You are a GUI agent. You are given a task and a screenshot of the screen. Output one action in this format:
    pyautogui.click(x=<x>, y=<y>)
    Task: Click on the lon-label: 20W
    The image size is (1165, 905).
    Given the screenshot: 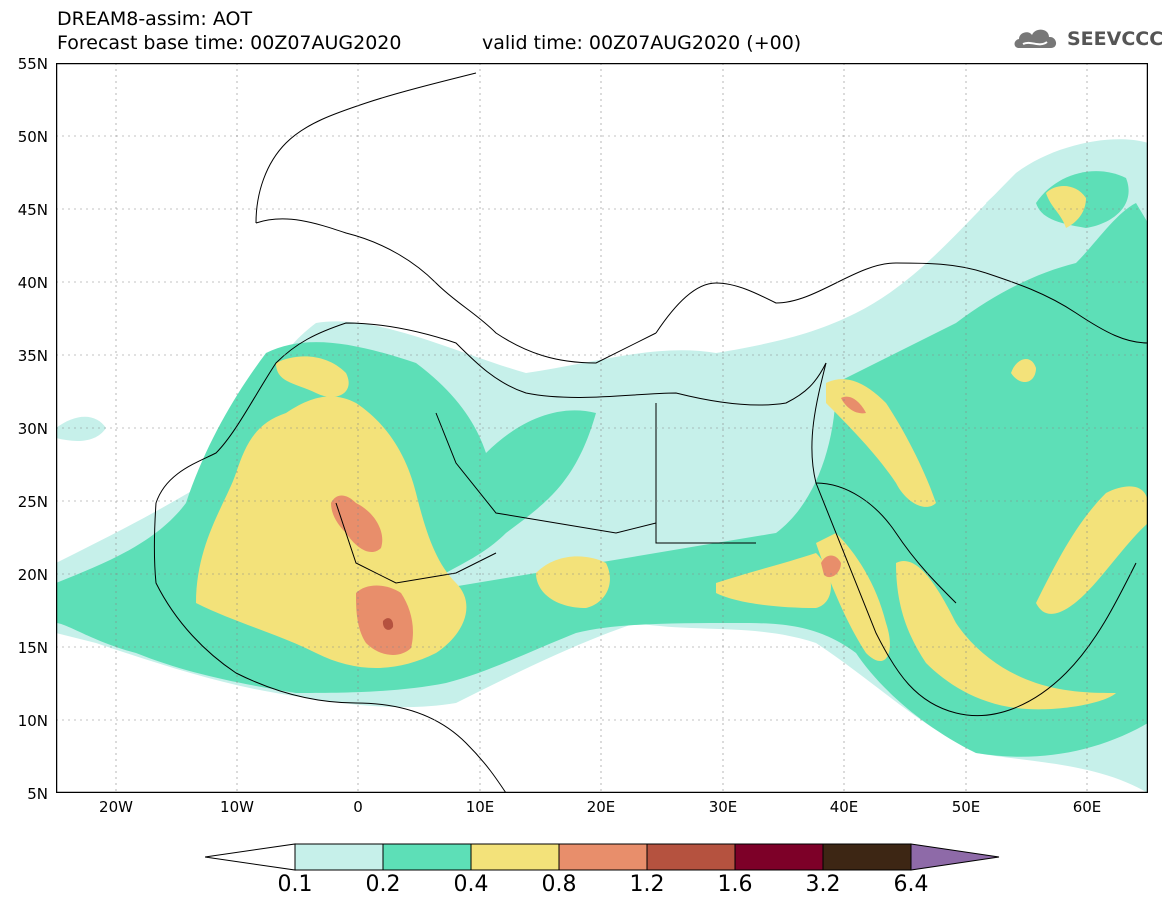 What is the action you would take?
    pyautogui.click(x=116, y=807)
    